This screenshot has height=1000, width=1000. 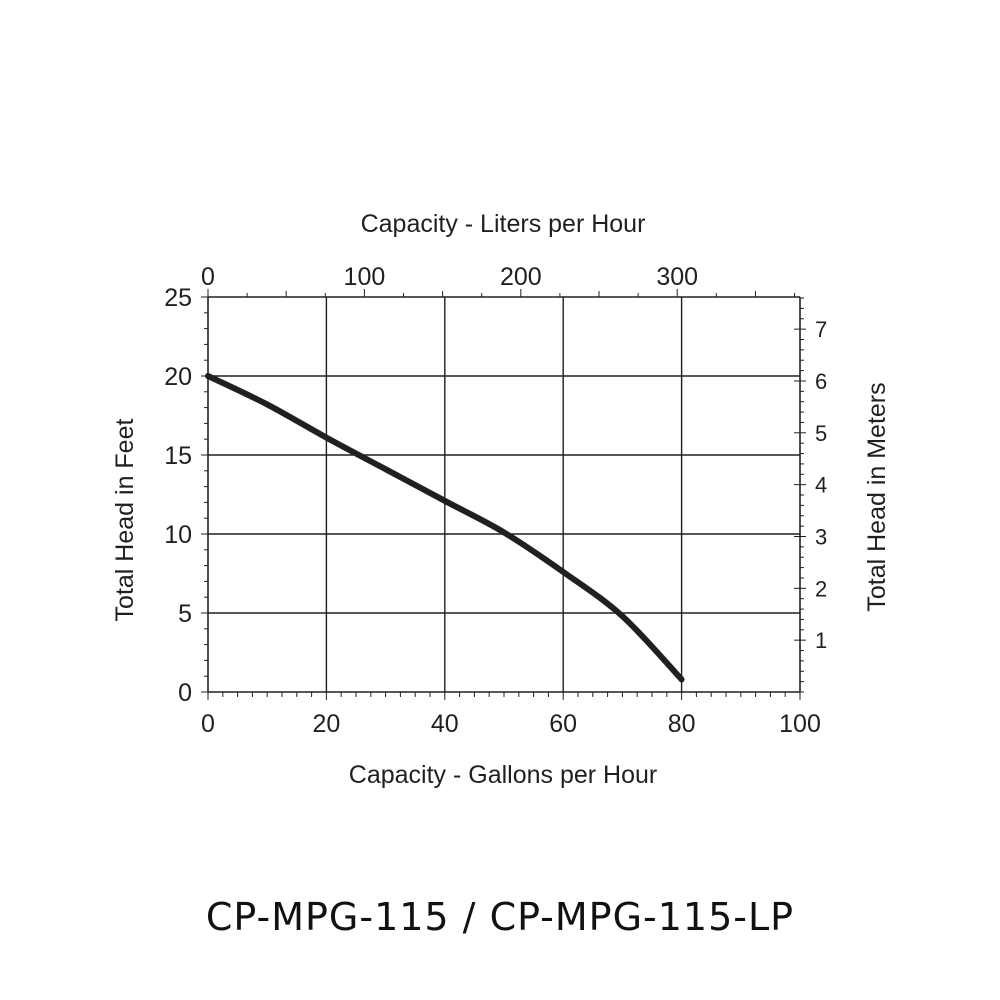 I want to click on y-tick-label: 10, so click(x=178, y=535).